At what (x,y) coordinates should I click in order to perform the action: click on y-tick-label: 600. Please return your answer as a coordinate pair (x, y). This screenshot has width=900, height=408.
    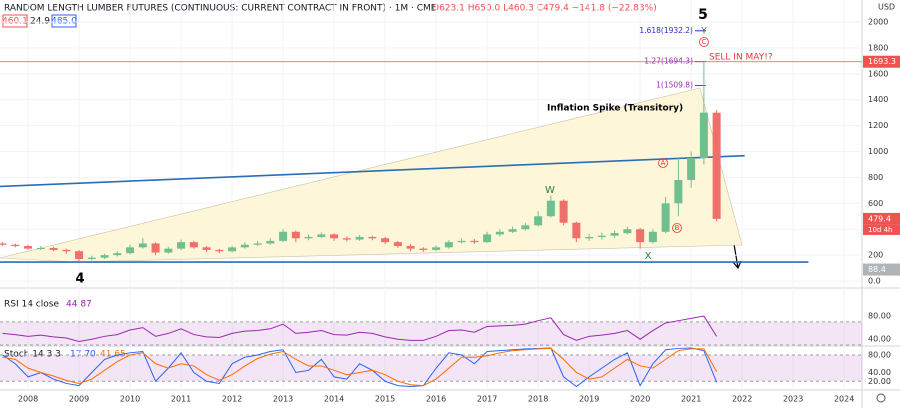
    Looking at the image, I should click on (875, 203).